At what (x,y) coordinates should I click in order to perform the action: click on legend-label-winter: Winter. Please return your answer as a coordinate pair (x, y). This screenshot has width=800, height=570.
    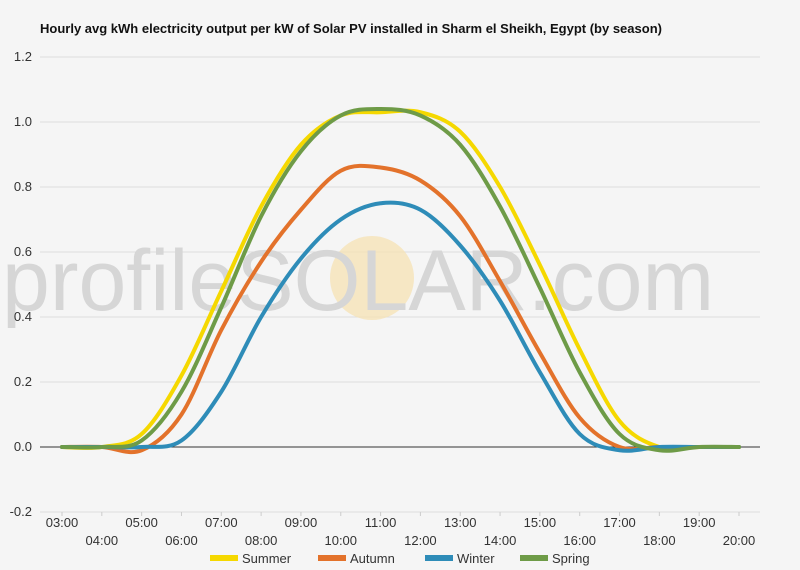
    Looking at the image, I should click on (476, 558).